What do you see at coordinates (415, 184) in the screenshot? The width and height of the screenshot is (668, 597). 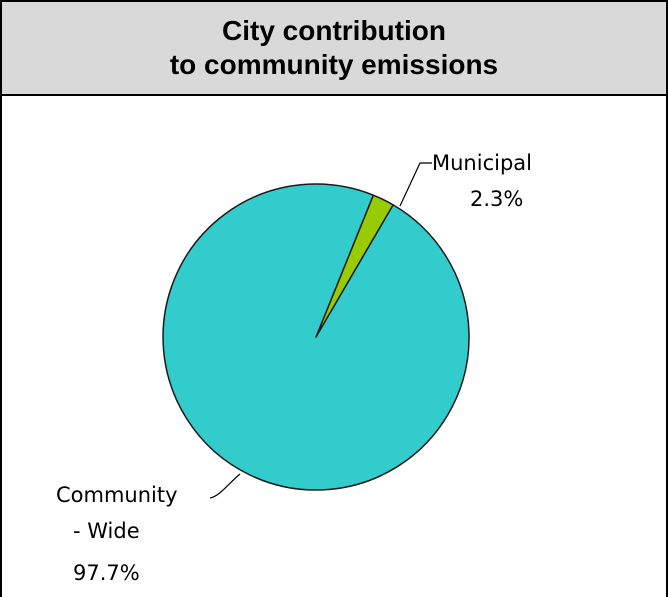 I see `leader-line-municipal` at bounding box center [415, 184].